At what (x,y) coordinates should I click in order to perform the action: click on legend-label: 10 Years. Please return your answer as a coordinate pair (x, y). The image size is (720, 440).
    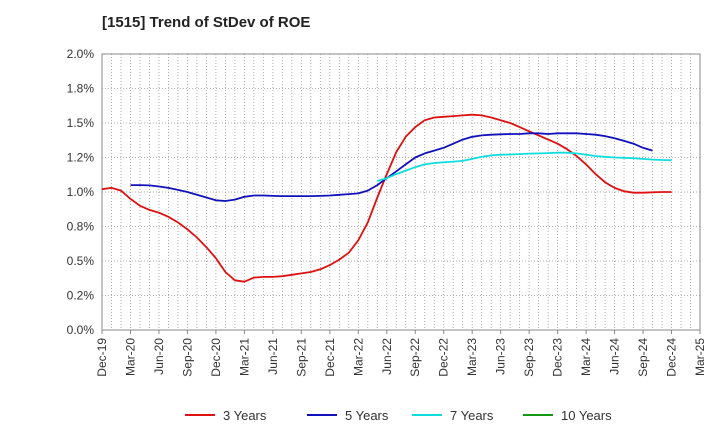
    Looking at the image, I should click on (586, 415).